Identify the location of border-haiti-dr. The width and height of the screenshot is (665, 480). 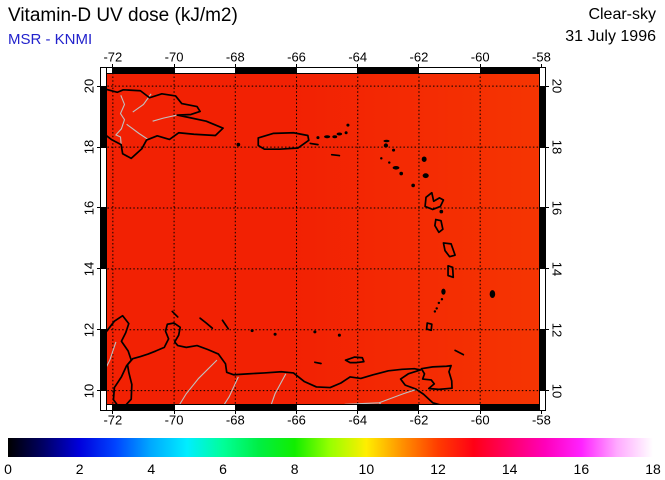
(120, 119).